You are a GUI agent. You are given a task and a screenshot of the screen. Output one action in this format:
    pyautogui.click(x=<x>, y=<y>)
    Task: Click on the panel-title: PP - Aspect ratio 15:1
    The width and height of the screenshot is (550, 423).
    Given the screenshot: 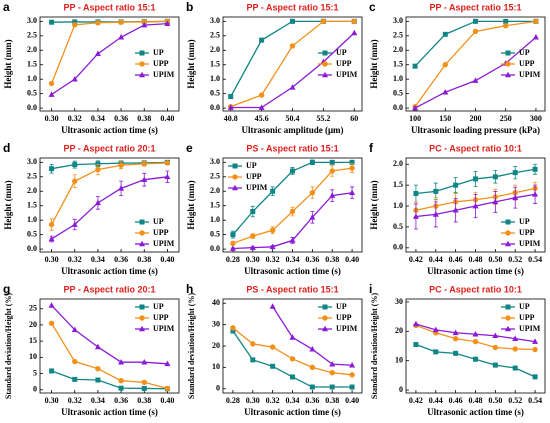 What is the action you would take?
    pyautogui.click(x=292, y=7)
    